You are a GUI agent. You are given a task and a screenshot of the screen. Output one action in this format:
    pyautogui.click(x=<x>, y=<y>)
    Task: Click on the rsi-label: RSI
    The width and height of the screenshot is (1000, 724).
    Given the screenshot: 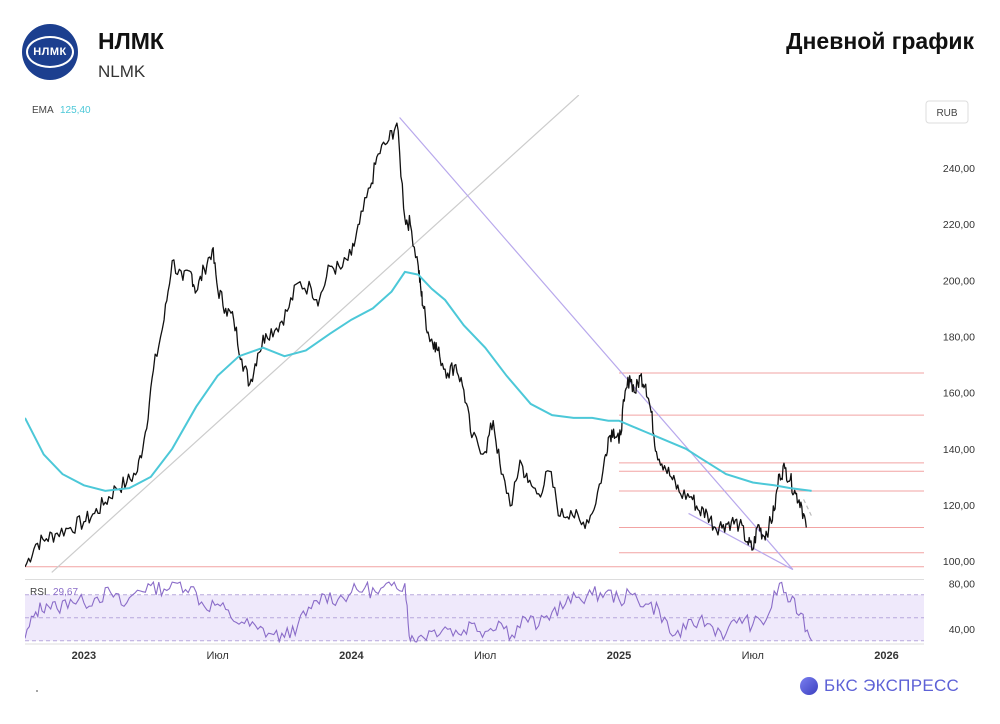 What is the action you would take?
    pyautogui.click(x=38, y=592)
    